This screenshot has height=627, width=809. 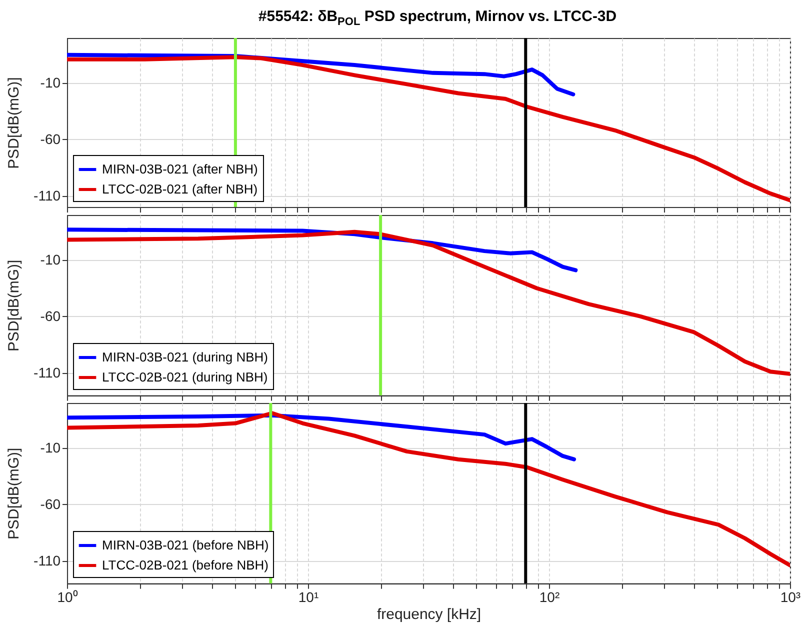 I want to click on x-tick-label: 10¹, so click(x=308, y=597).